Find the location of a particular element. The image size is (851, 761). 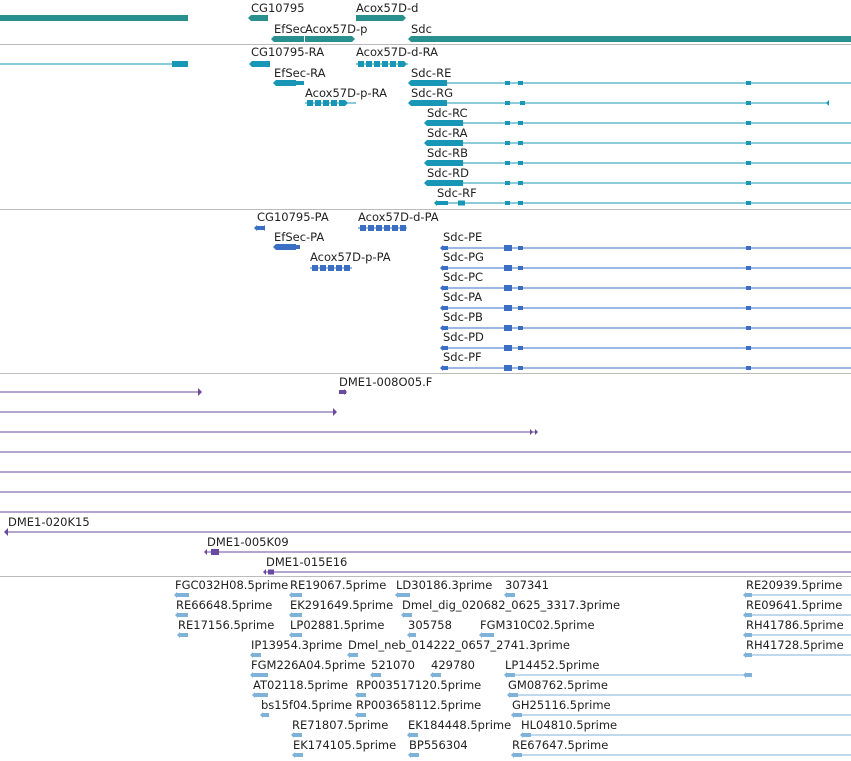

est-label: FGM310C02.5prime is located at coordinates (537, 625).